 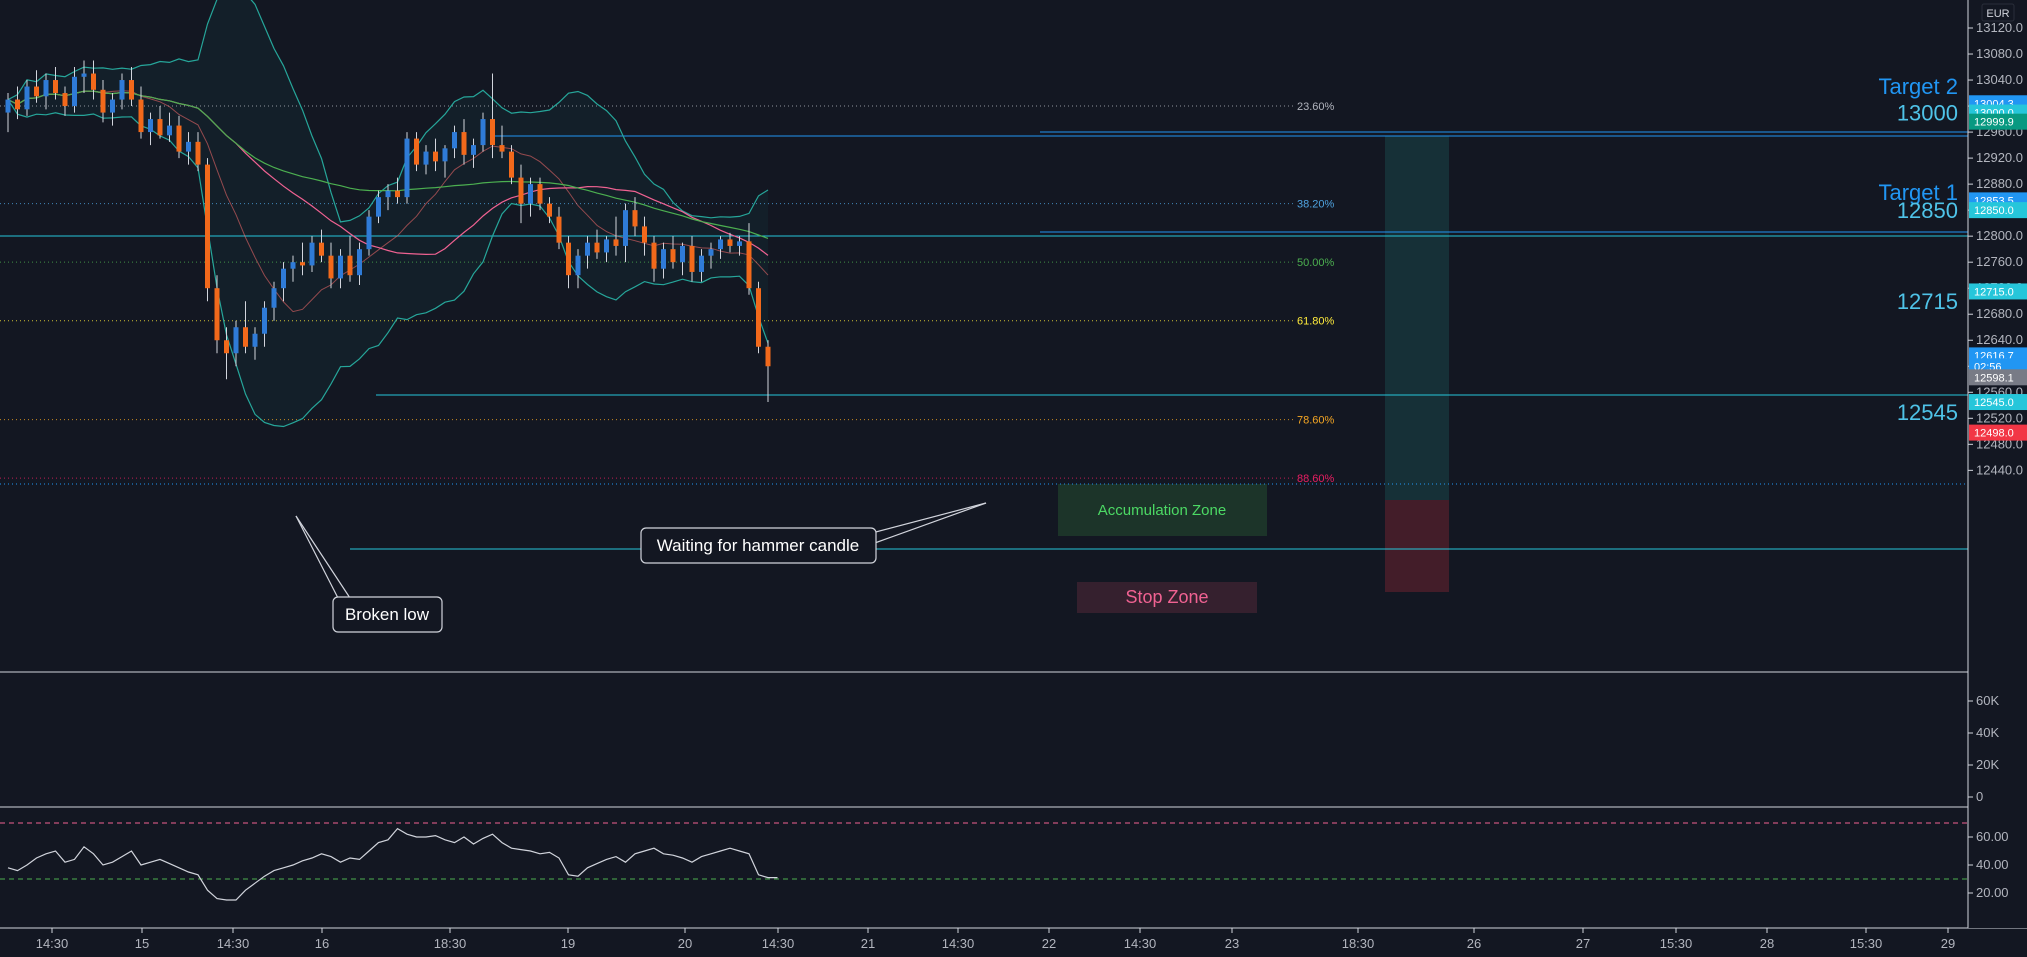 I want to click on currency-badge, so click(x=1998, y=12).